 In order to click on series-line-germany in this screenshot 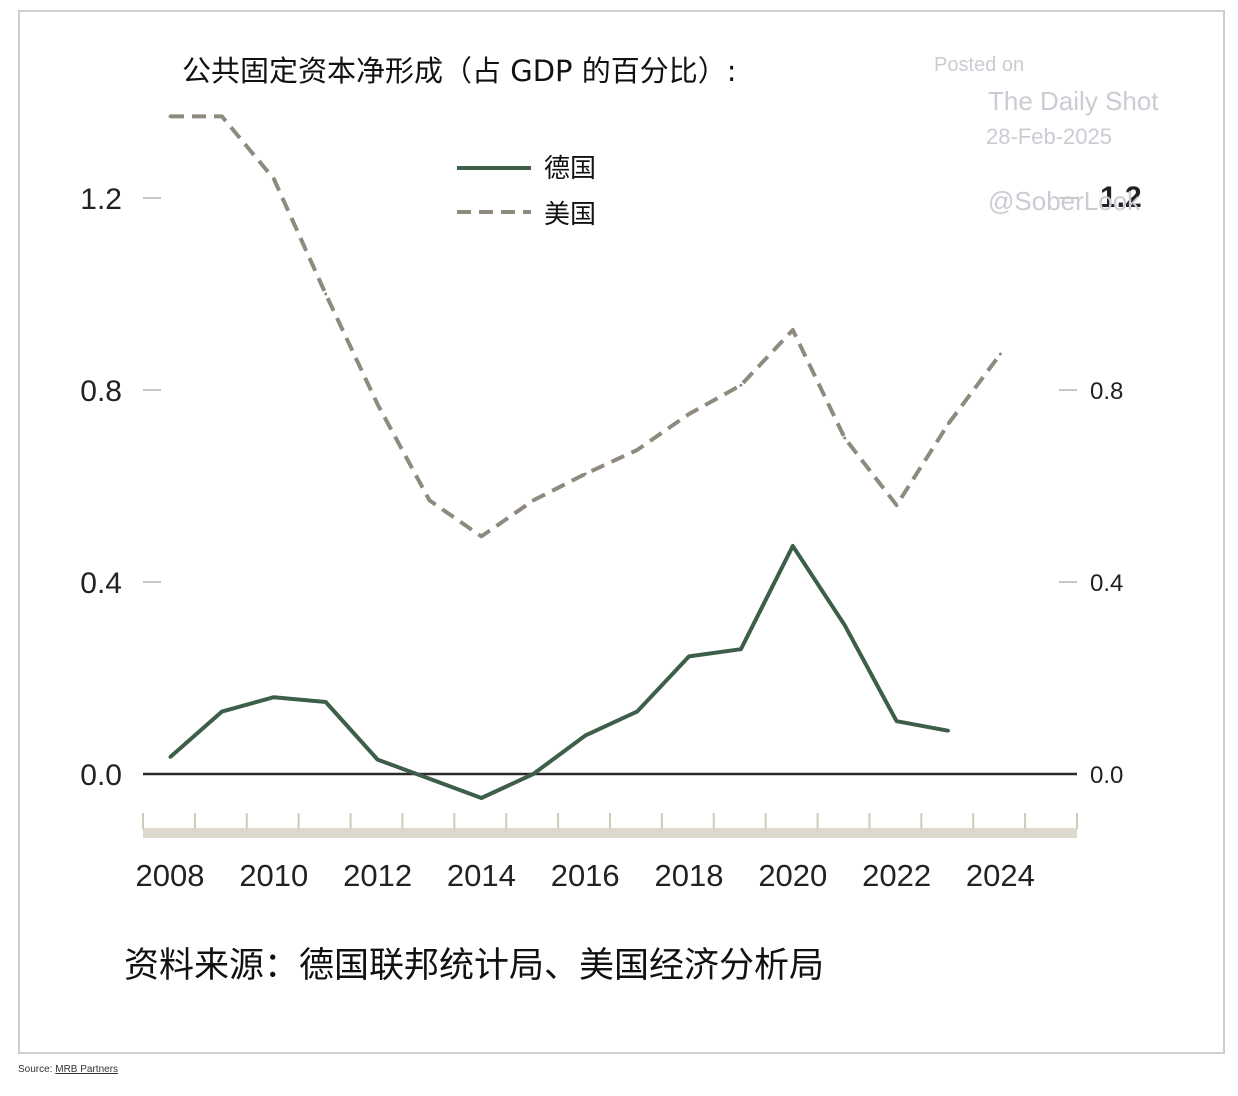, I will do `click(558, 672)`.